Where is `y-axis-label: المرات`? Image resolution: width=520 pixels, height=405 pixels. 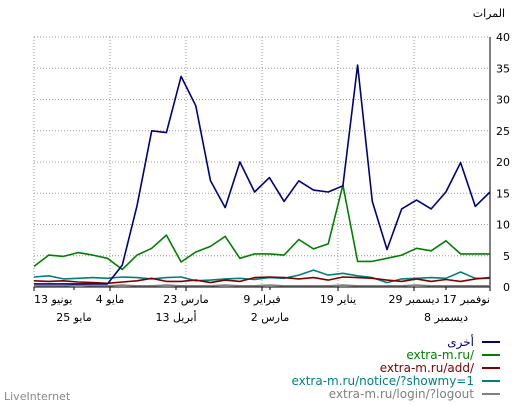 y-axis-label: المرات is located at coordinates (489, 13).